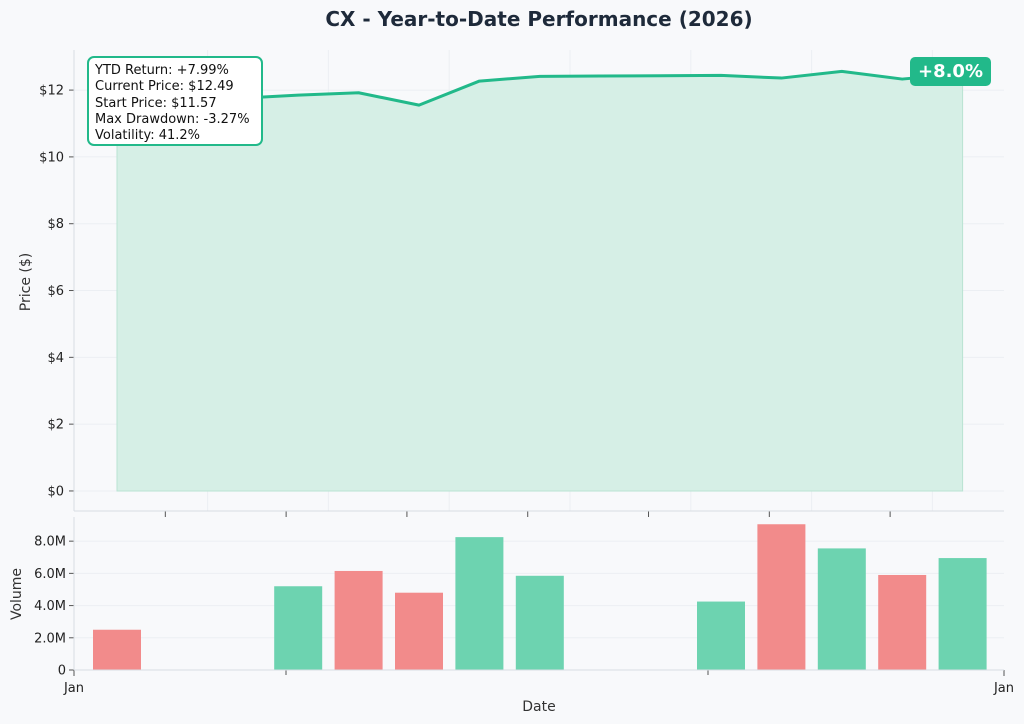 This screenshot has width=1024, height=724. Describe the element at coordinates (50, 638) in the screenshot. I see `volume-y-tick-label: 2.0M` at that location.